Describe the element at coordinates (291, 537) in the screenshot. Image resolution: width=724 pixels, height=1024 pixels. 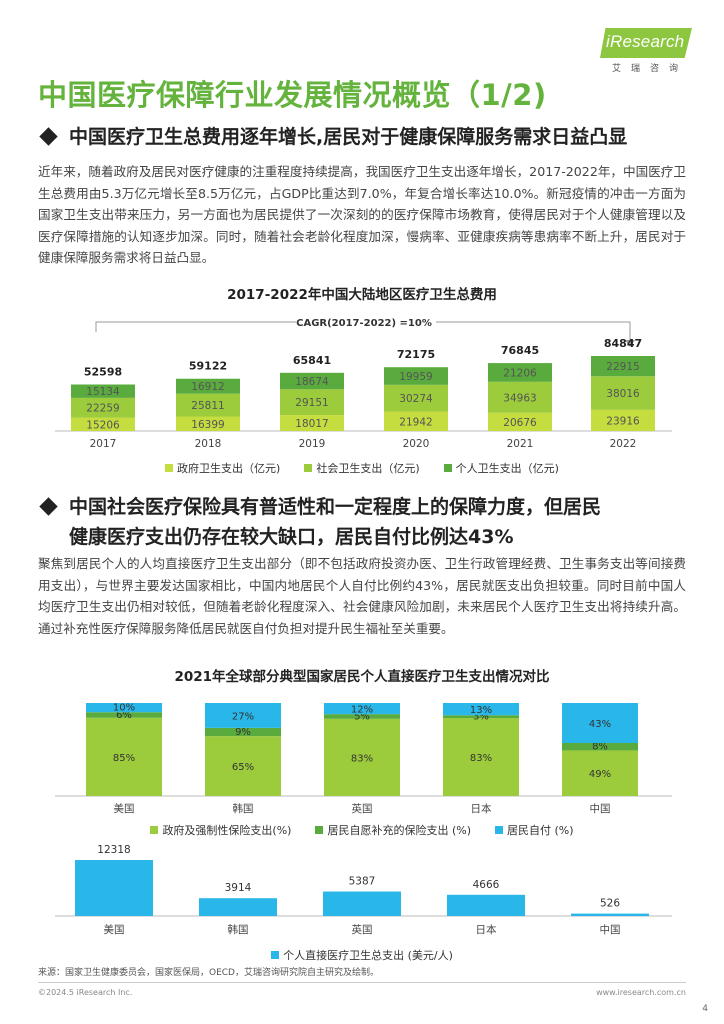
I see `section2-heading-line2: 健康医疗支出仍存在较大缺口，居民自付比例达43%` at that location.